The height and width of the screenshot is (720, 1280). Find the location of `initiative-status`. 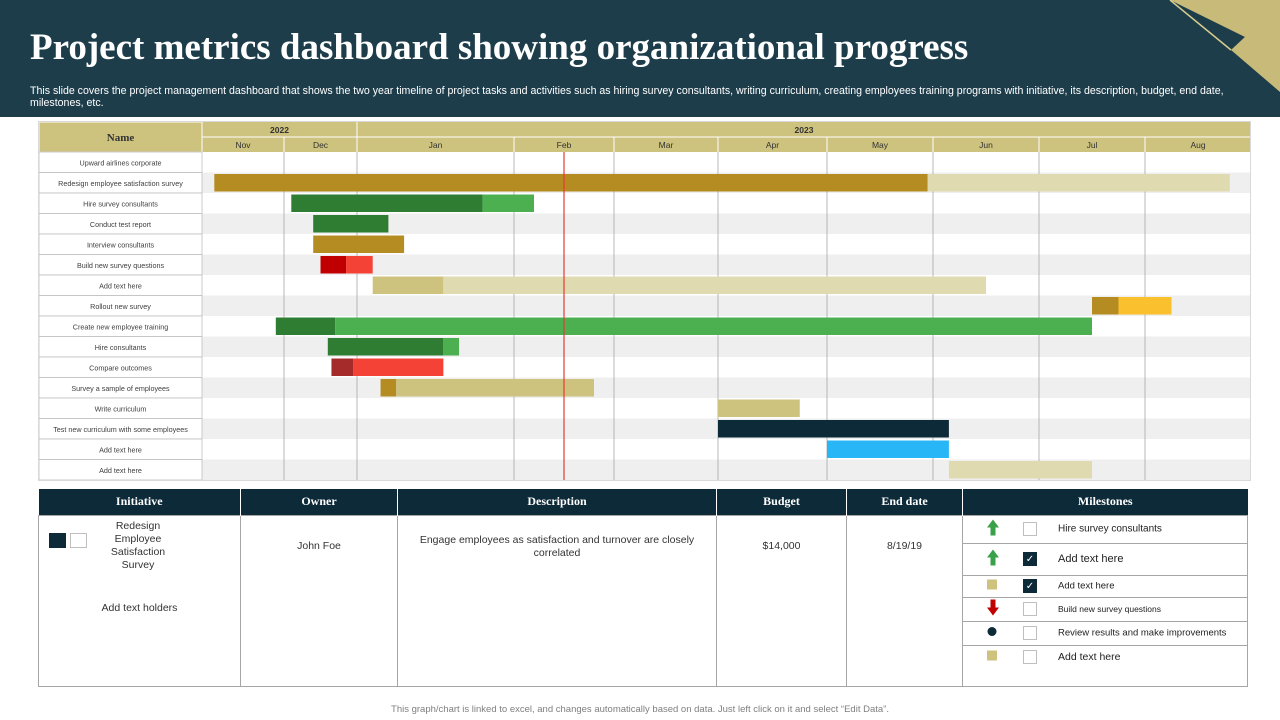

initiative-status is located at coordinates (68, 540).